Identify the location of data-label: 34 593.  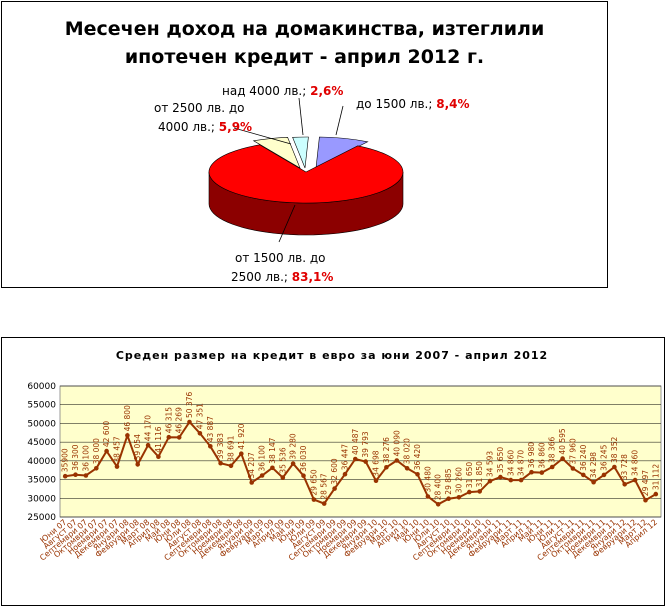
(490, 464).